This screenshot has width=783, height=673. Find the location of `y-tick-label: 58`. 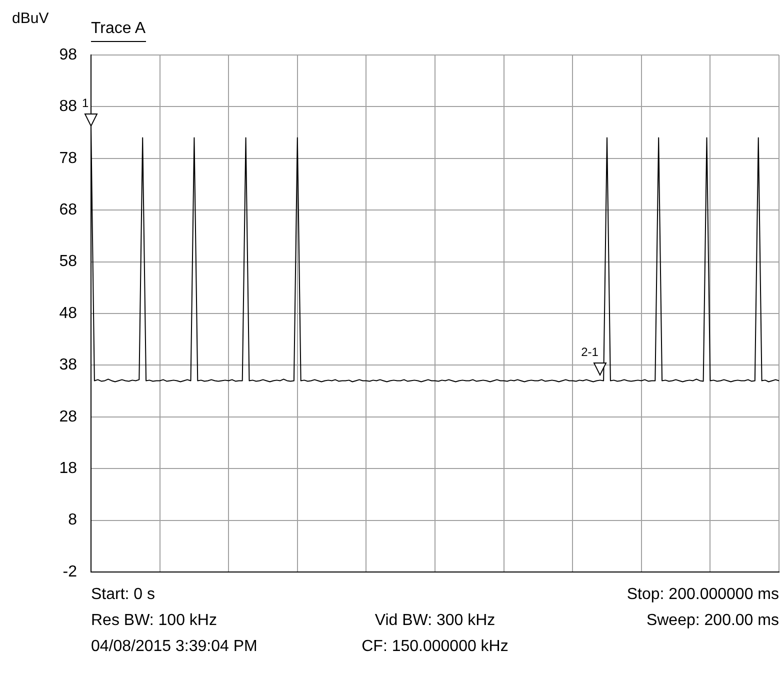

y-tick-label: 58 is located at coordinates (68, 261).